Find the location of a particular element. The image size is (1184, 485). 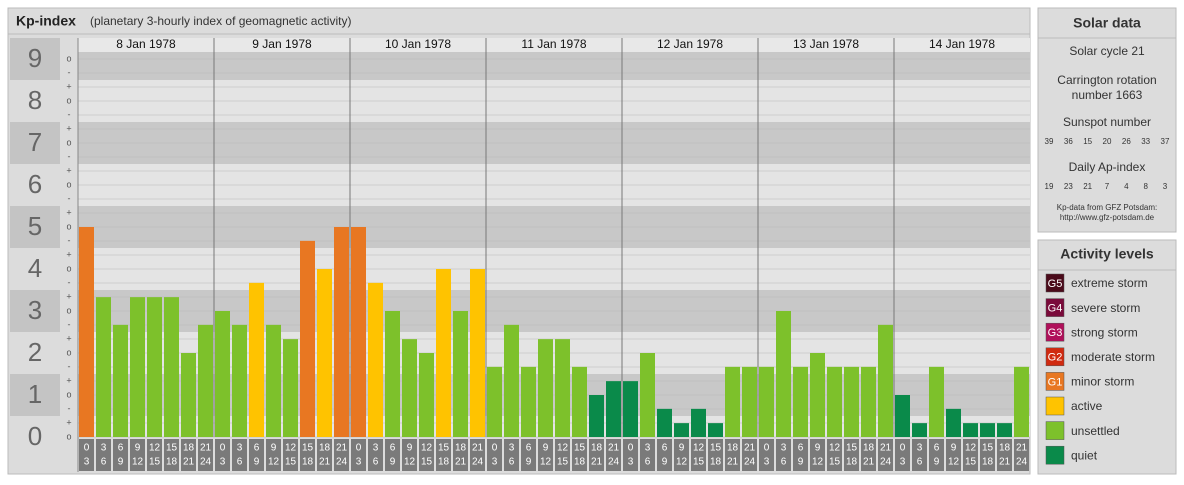

hour-end: 24 is located at coordinates (750, 462).